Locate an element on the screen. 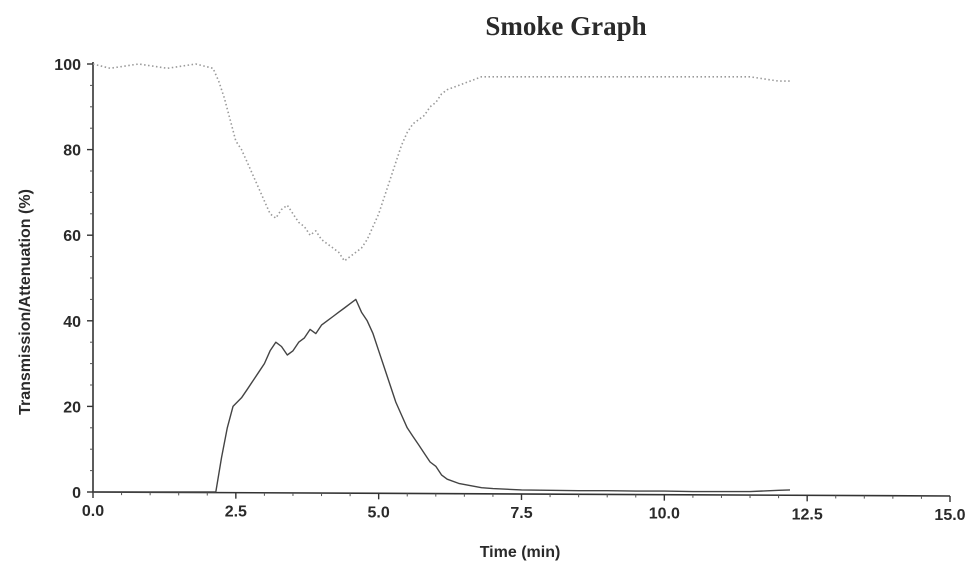  y-tick-label: 40 is located at coordinates (72, 322).